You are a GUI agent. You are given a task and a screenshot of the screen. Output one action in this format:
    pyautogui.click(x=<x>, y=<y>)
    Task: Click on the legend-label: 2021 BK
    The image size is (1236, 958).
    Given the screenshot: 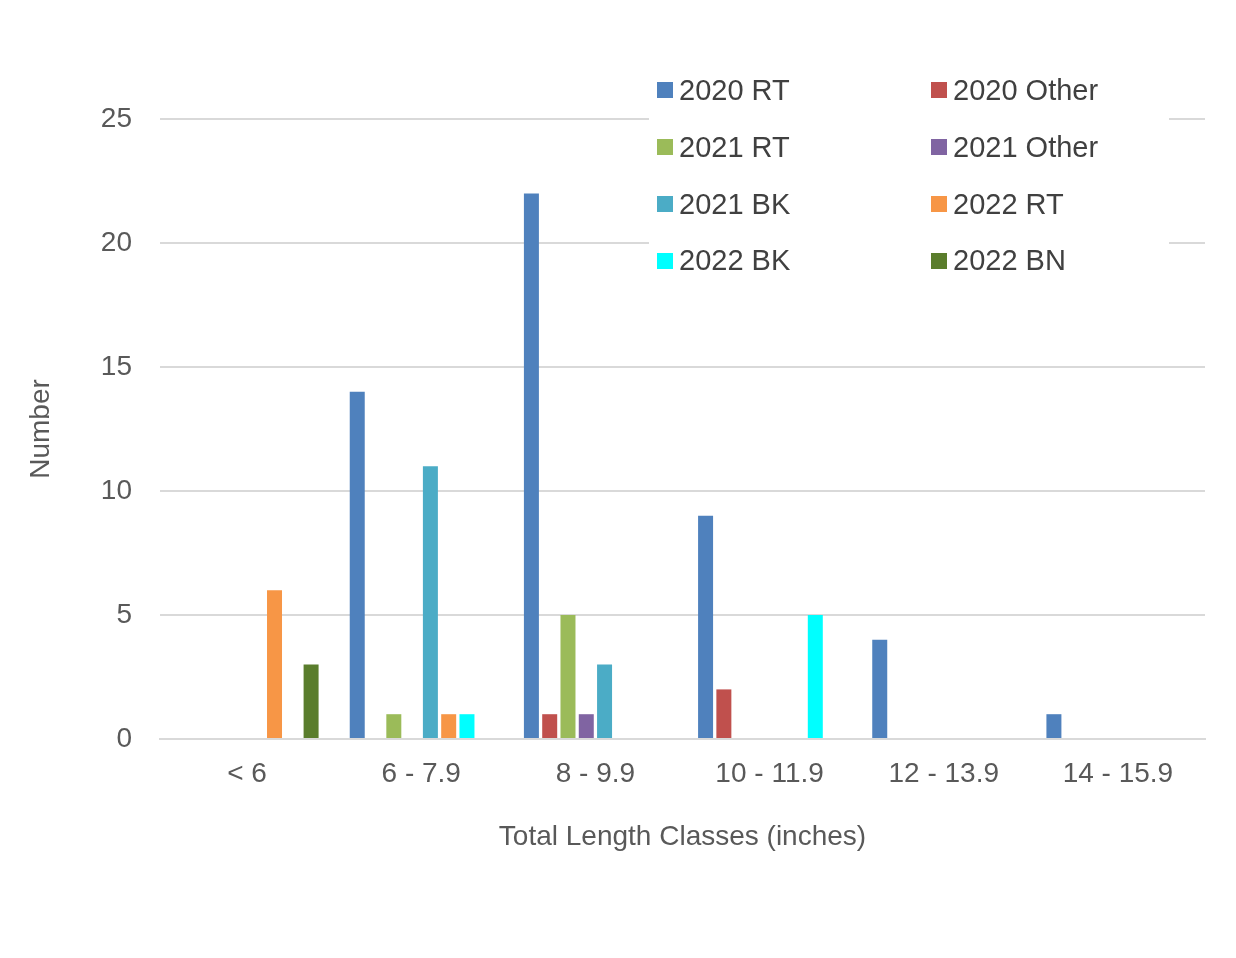 What is the action you would take?
    pyautogui.click(x=735, y=204)
    